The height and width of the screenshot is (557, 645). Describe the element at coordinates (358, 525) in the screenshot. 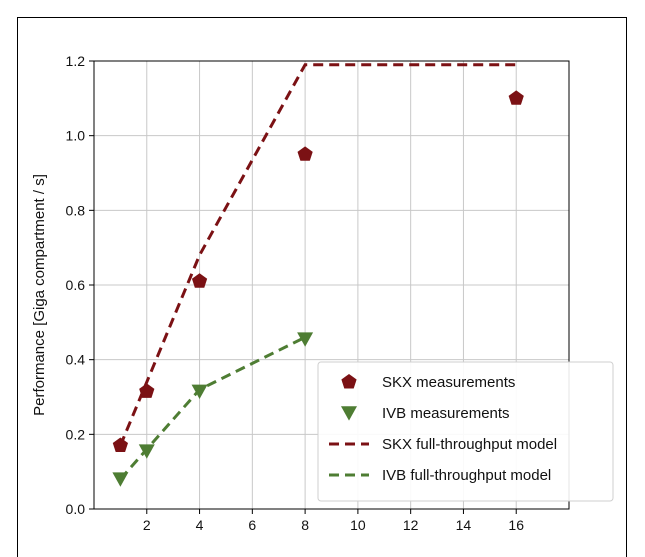

I see `x-tick-label: 10` at that location.